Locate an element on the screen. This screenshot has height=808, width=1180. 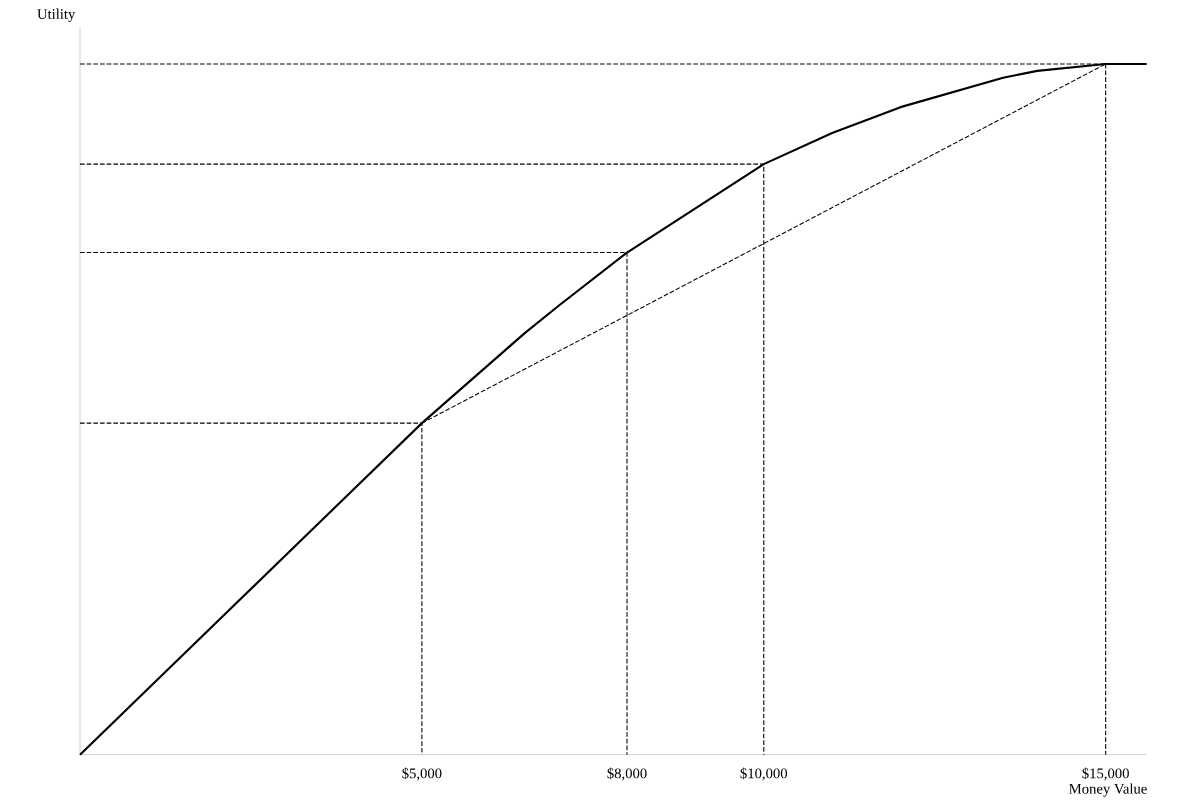
x-axis-title: Money Value is located at coordinates (1108, 790).